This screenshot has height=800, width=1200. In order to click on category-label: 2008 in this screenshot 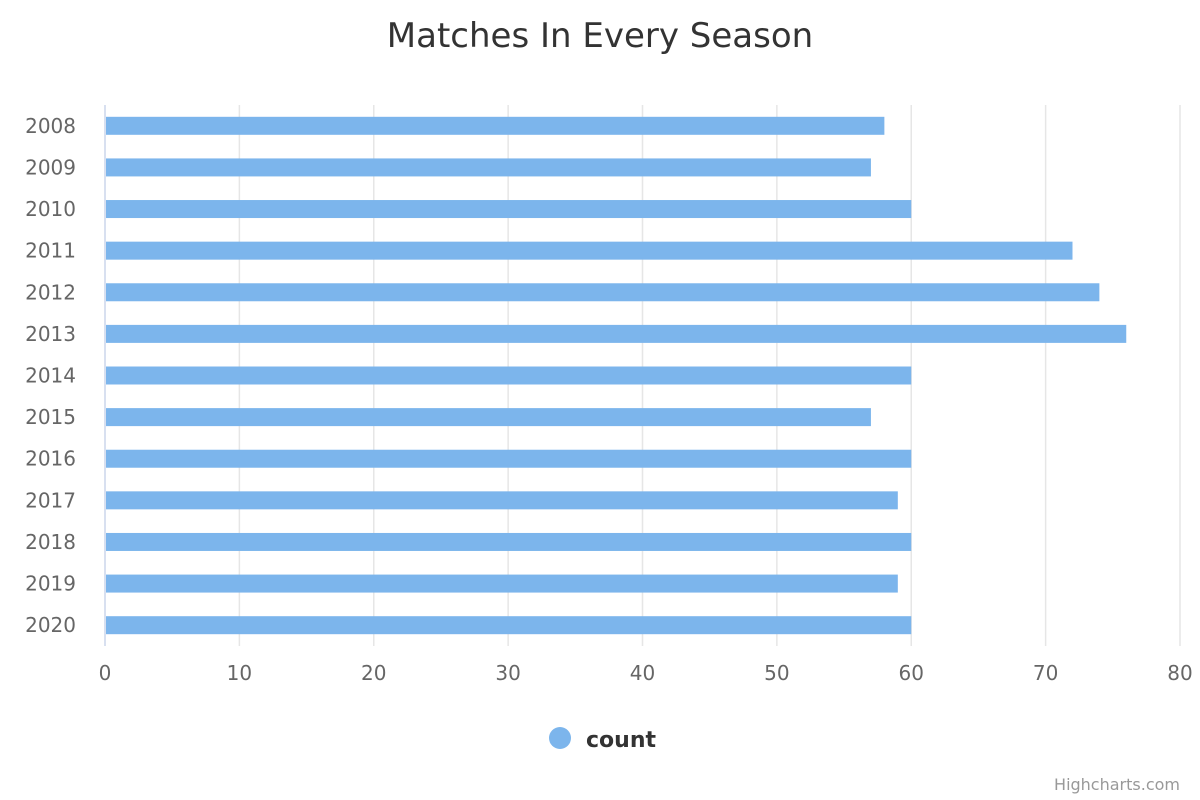, I will do `click(50, 126)`.